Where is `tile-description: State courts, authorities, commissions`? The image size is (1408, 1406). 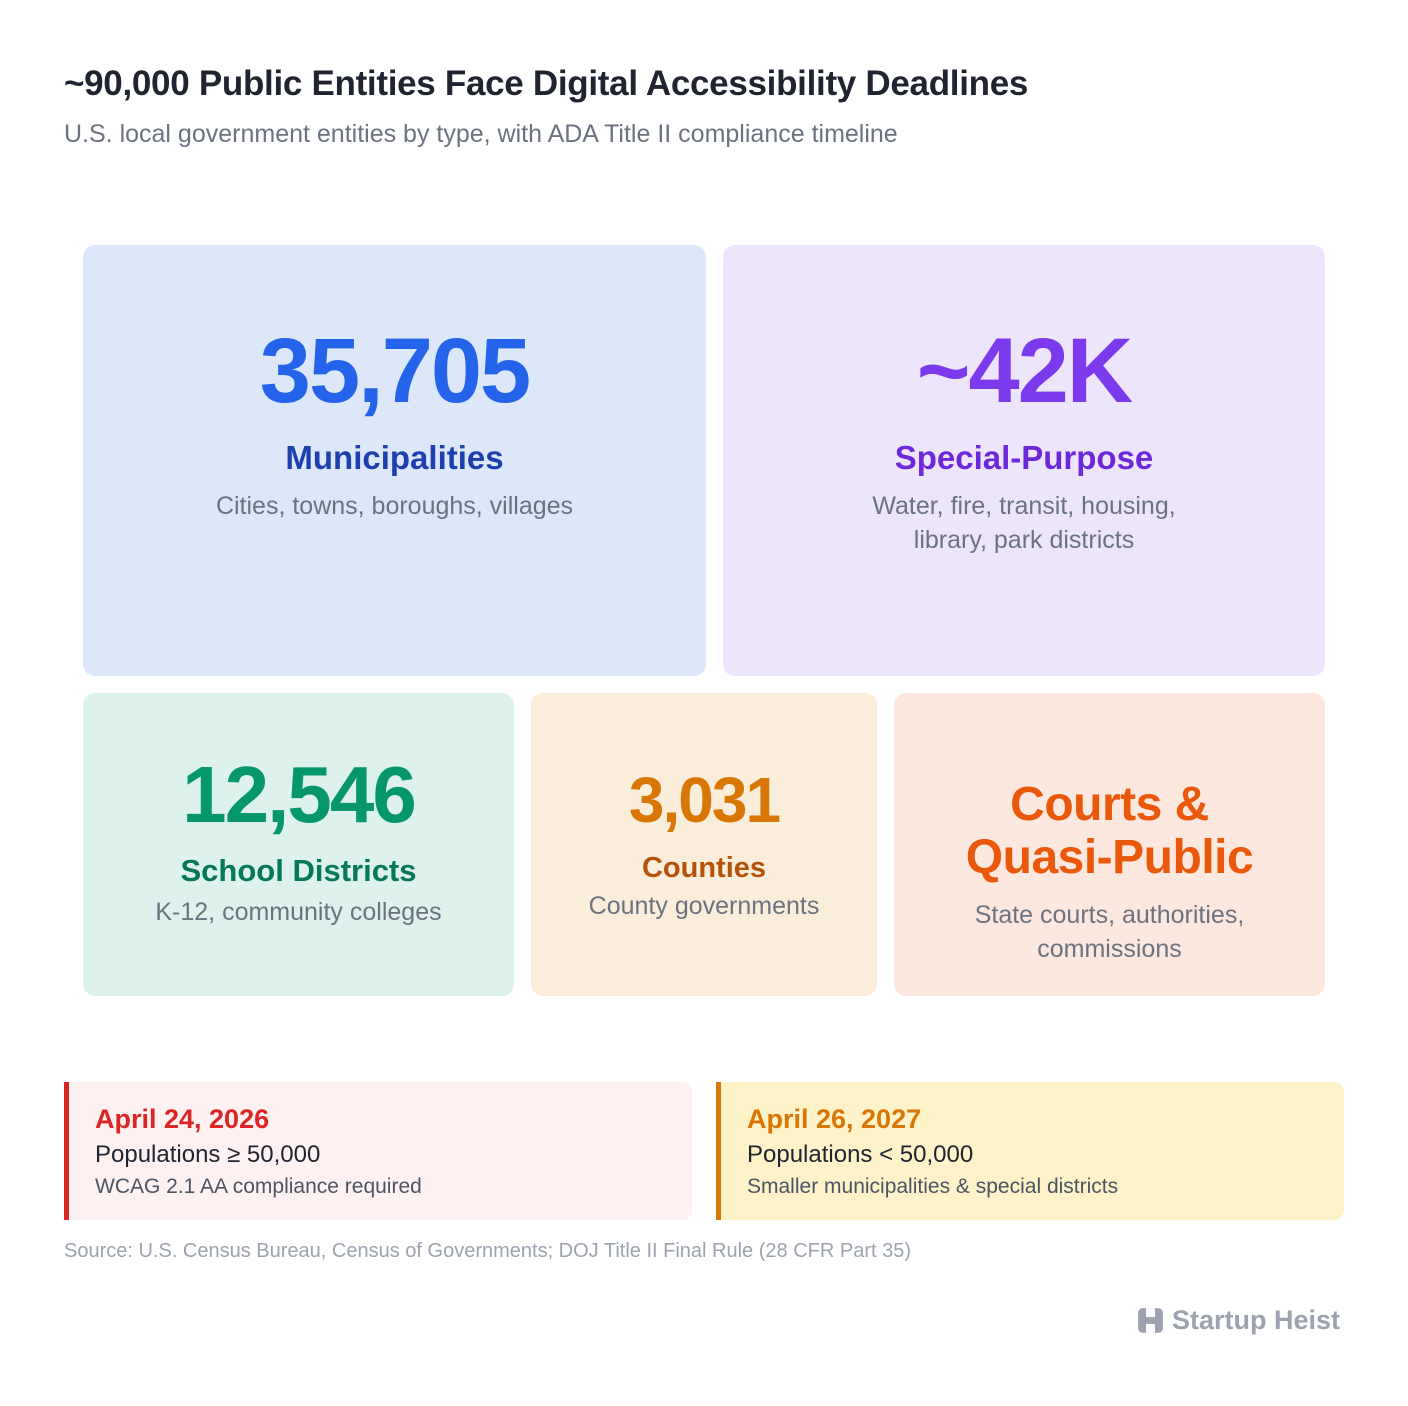
tile-description: State courts, authorities, commissions is located at coordinates (1109, 932).